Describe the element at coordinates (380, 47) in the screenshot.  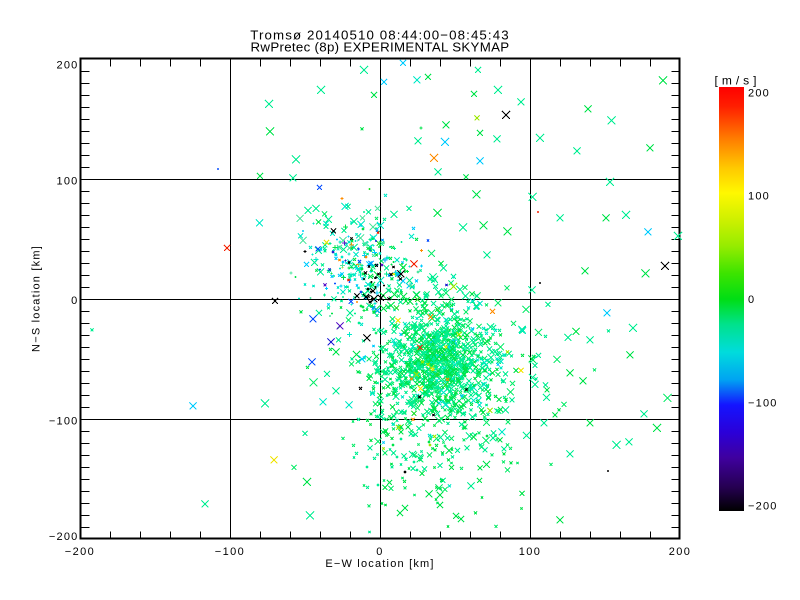
I see `svg-text:RwPretec (8p) EXPERIMENTAL SKY: RwPretec (8p) EXPERIMENTAL SKYMAP` at that location.